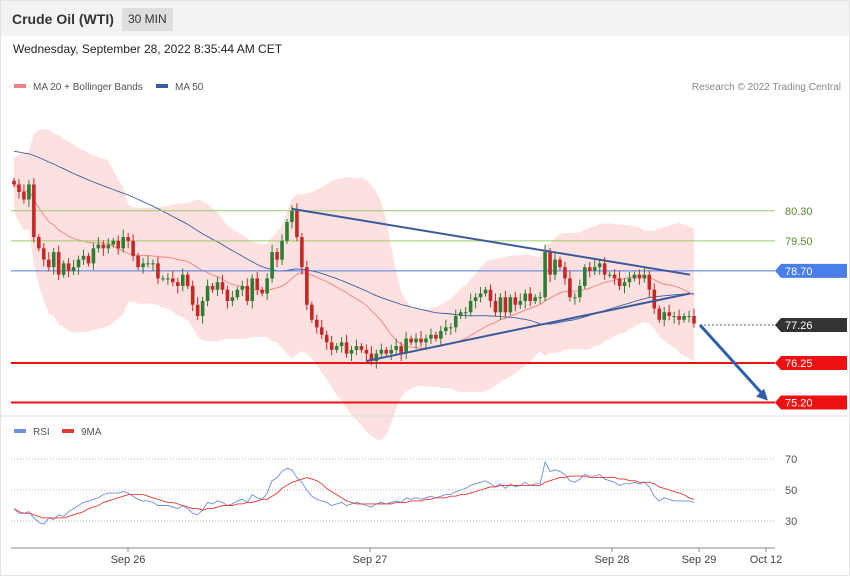 The height and width of the screenshot is (576, 850). What do you see at coordinates (799, 272) in the screenshot?
I see `level-label-78.70: 78.70` at bounding box center [799, 272].